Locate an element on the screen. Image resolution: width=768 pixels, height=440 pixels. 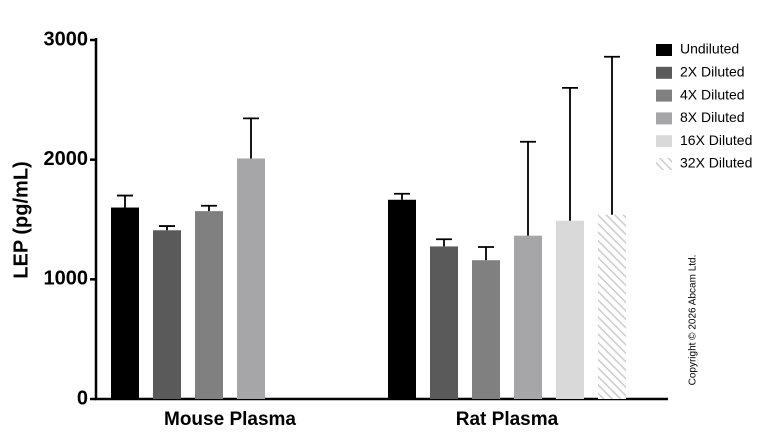
y-axis-label: LEP (pg/mL) is located at coordinates (21, 219).